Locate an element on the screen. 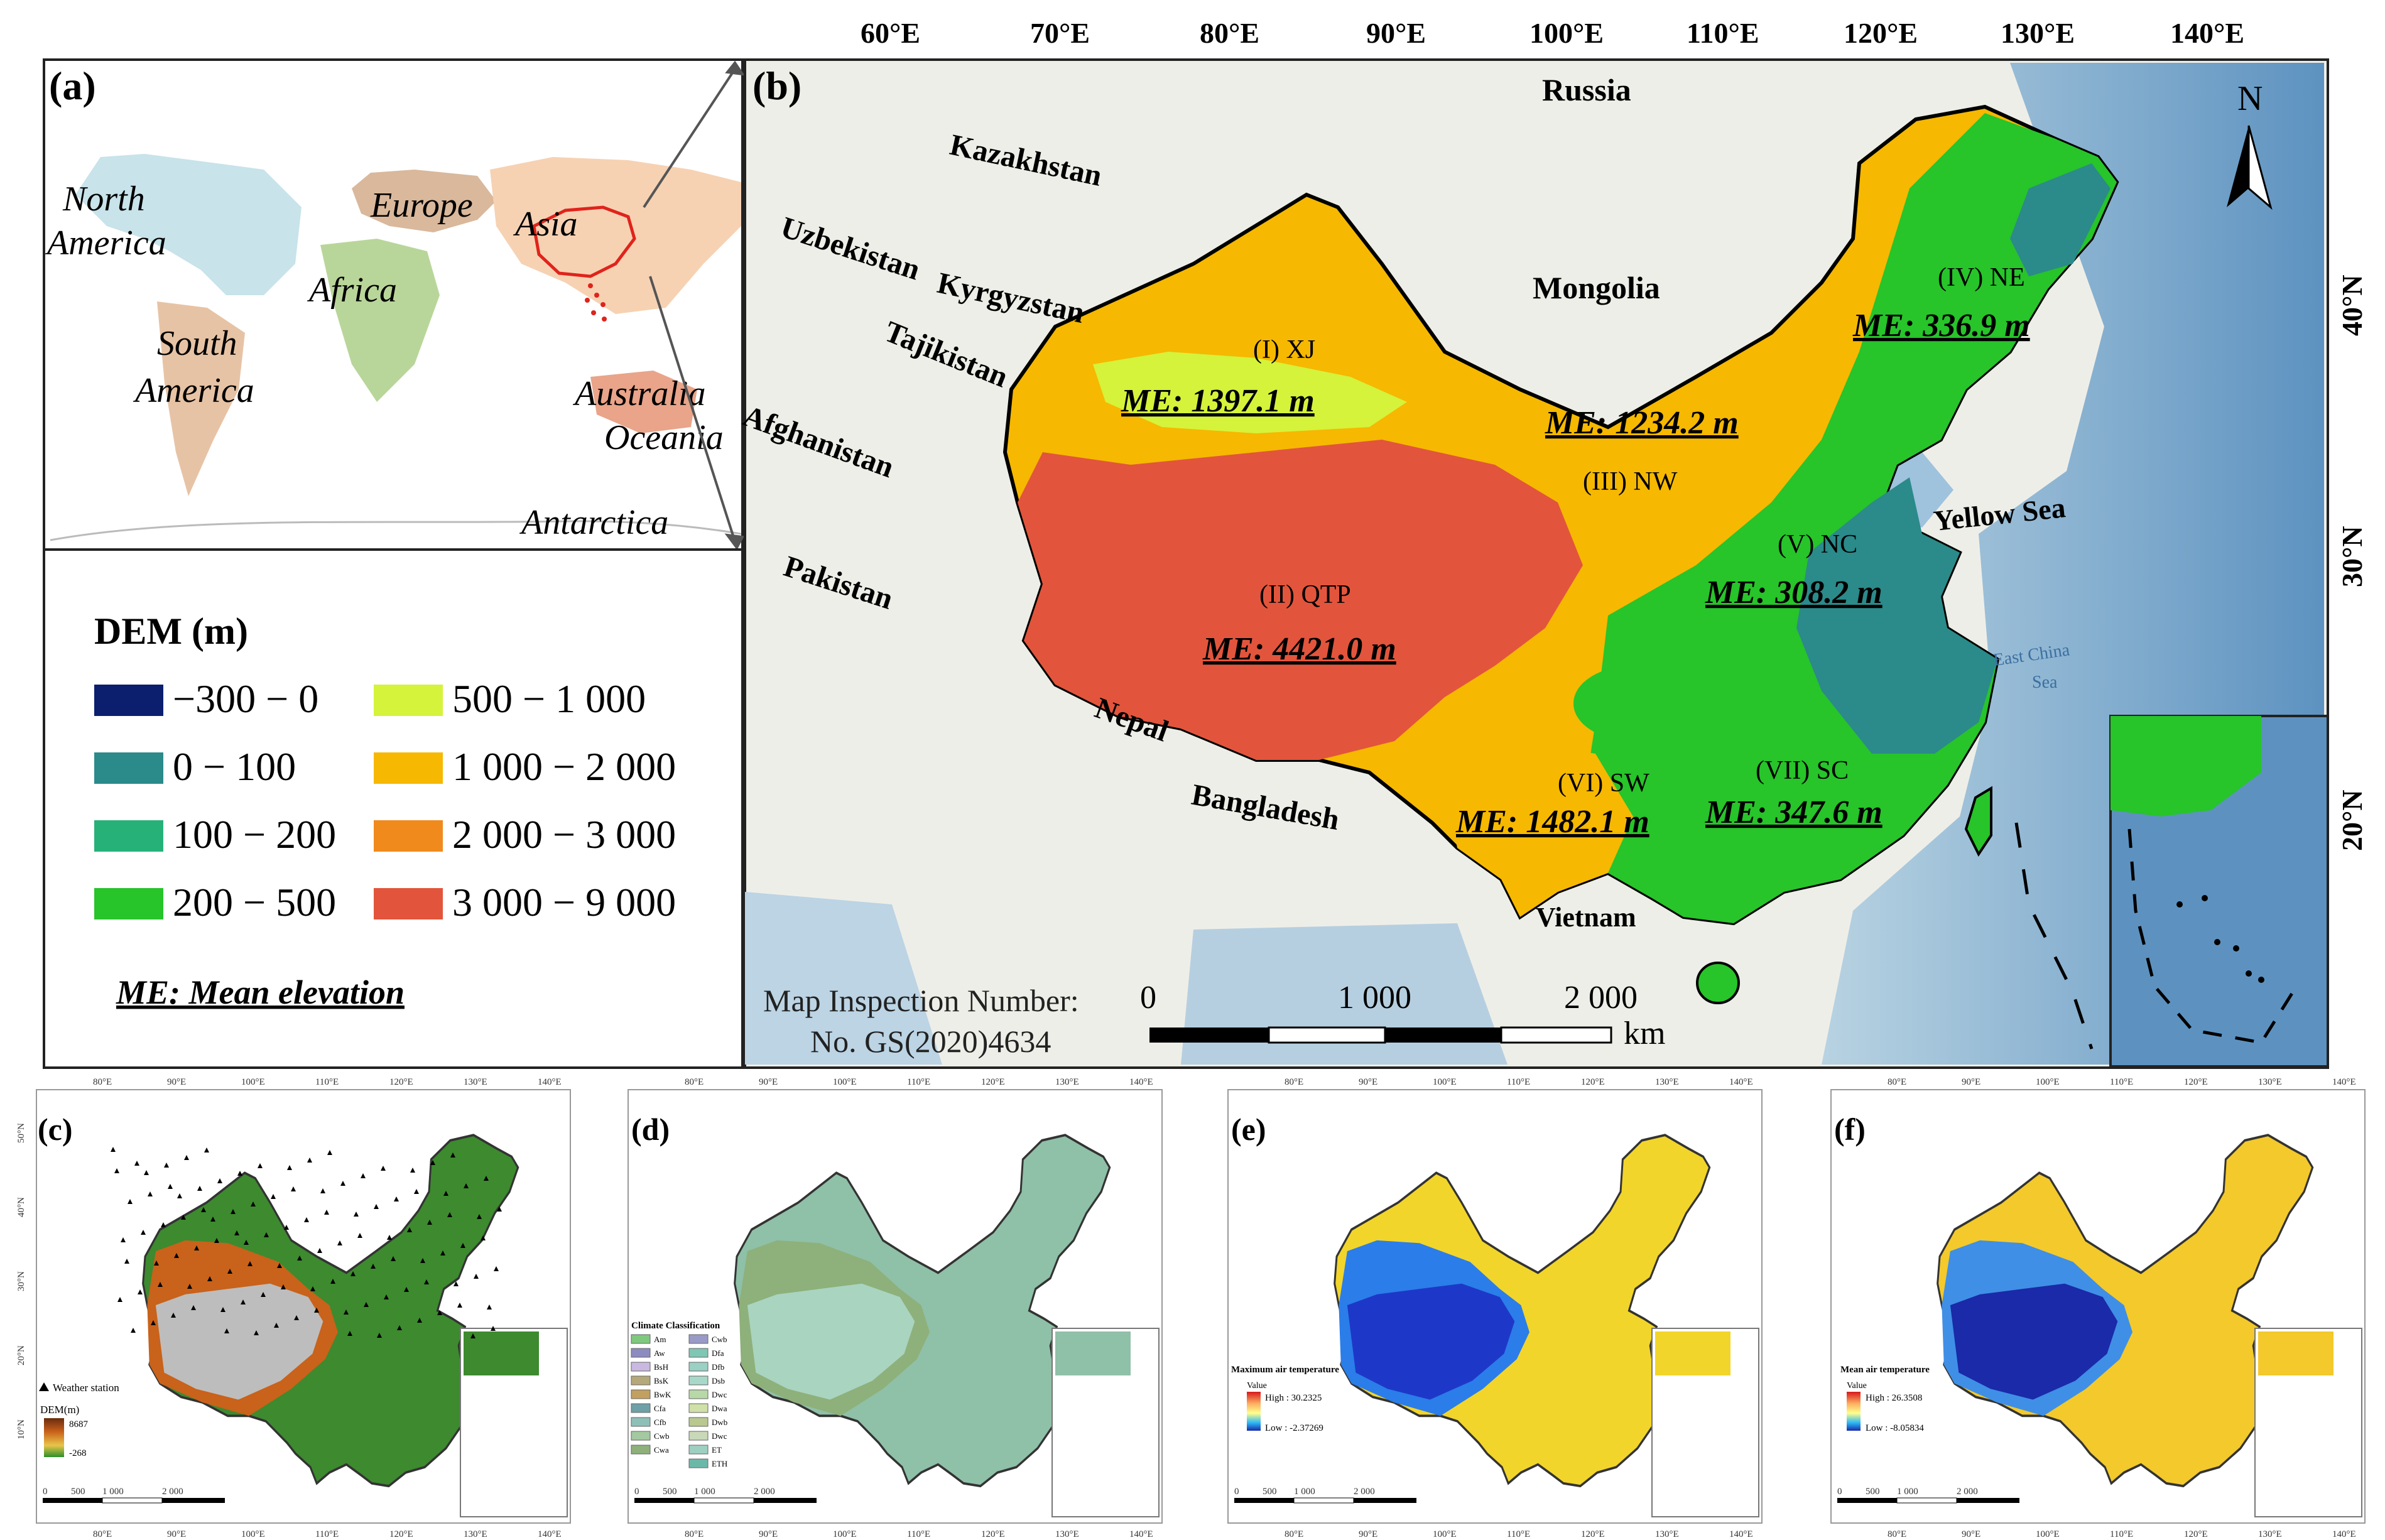 This screenshot has height=1540, width=2385. climate-label: Am is located at coordinates (660, 1339).